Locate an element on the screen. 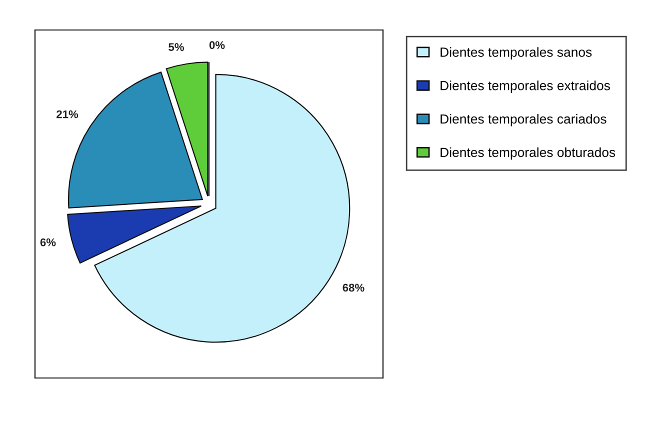 This screenshot has height=424, width=659. legend-label: Dientes temporales obturados is located at coordinates (528, 153).